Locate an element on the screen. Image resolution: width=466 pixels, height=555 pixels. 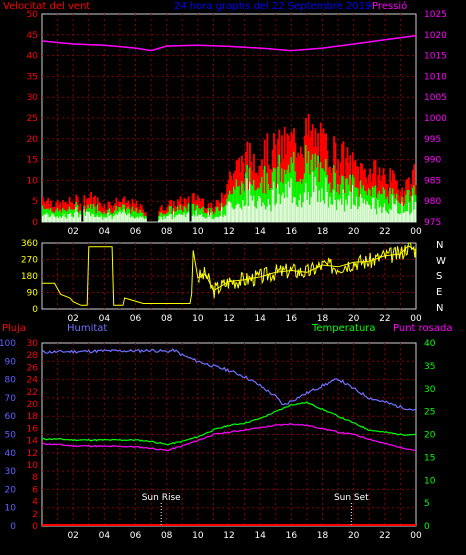
direction-y-tick-label: 90 is located at coordinates (33, 294).